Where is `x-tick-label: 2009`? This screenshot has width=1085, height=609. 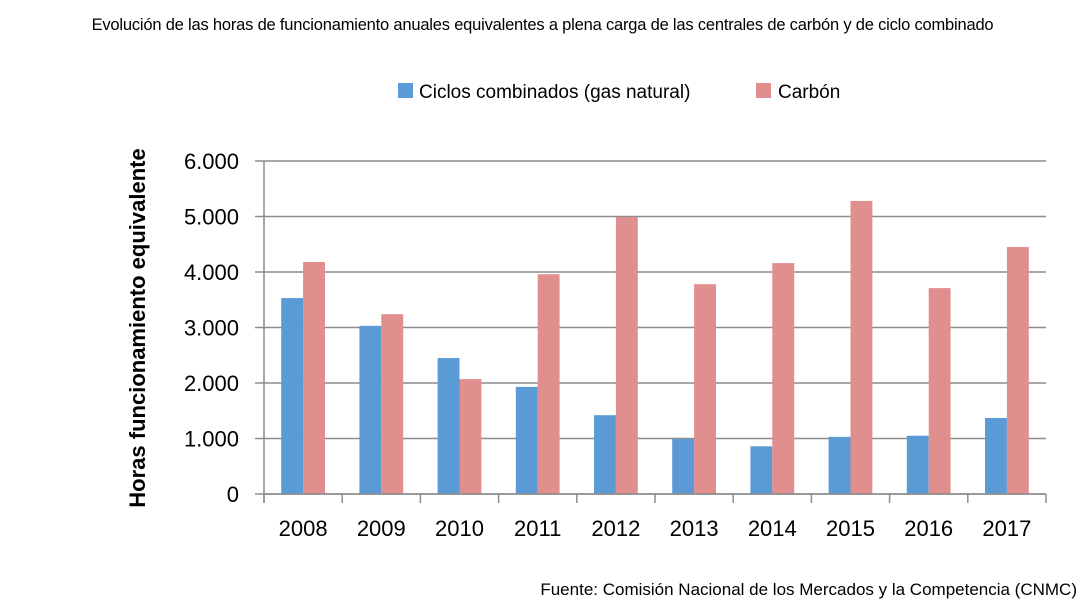
x-tick-label: 2009 is located at coordinates (381, 528).